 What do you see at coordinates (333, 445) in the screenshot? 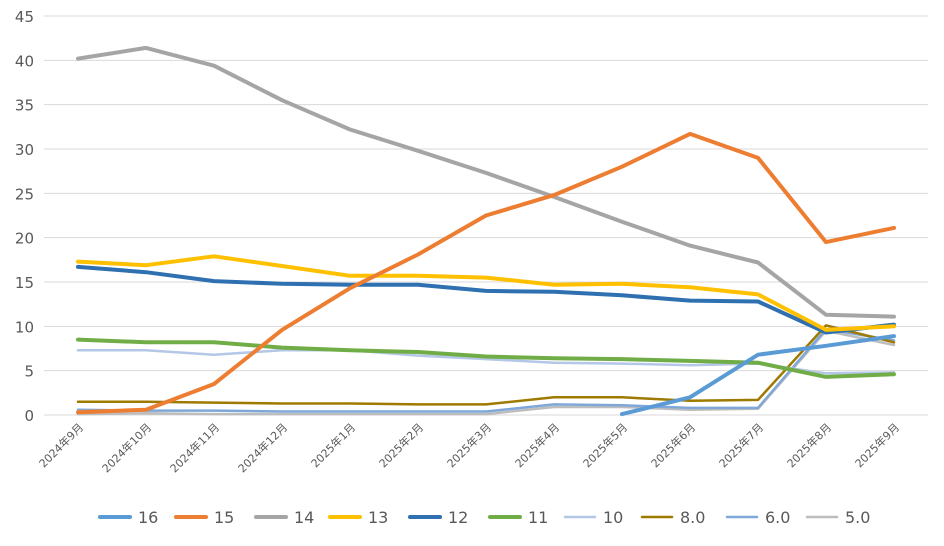
I see `x-tick-label: 2025年1月` at bounding box center [333, 445].